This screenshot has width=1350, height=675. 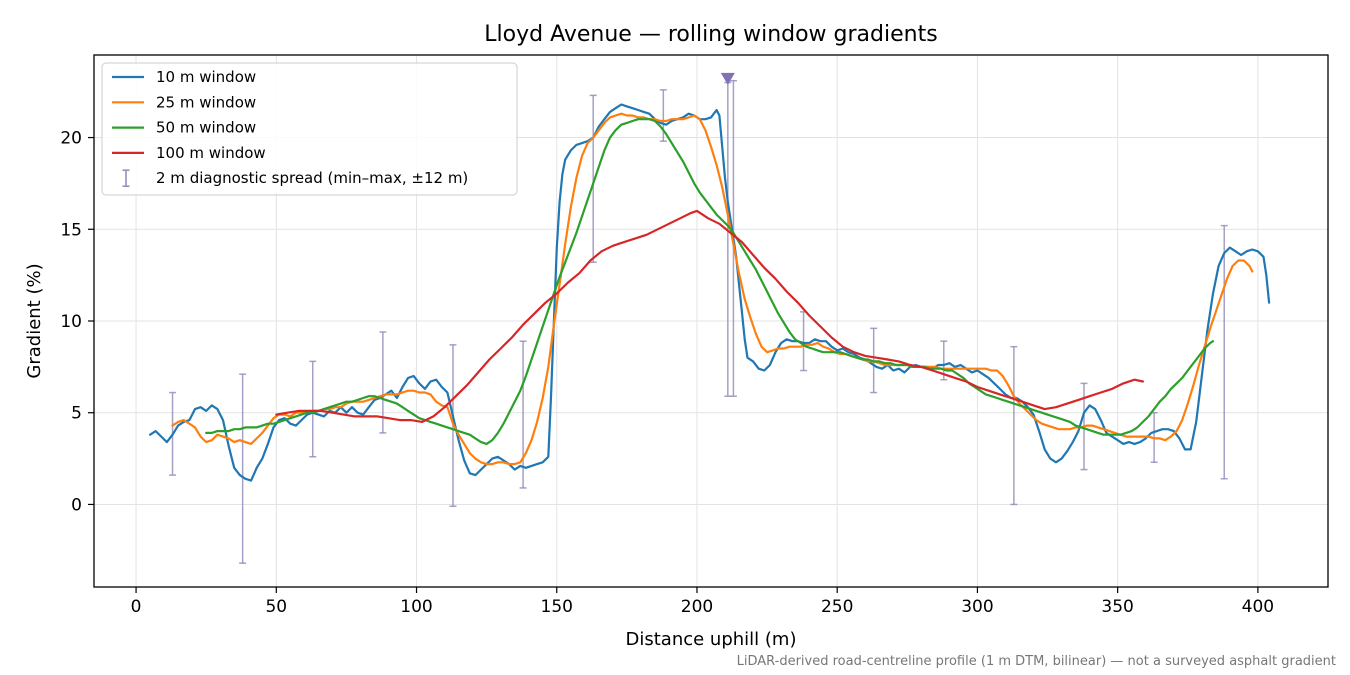 What do you see at coordinates (76, 414) in the screenshot?
I see `y-tick-label: 5` at bounding box center [76, 414].